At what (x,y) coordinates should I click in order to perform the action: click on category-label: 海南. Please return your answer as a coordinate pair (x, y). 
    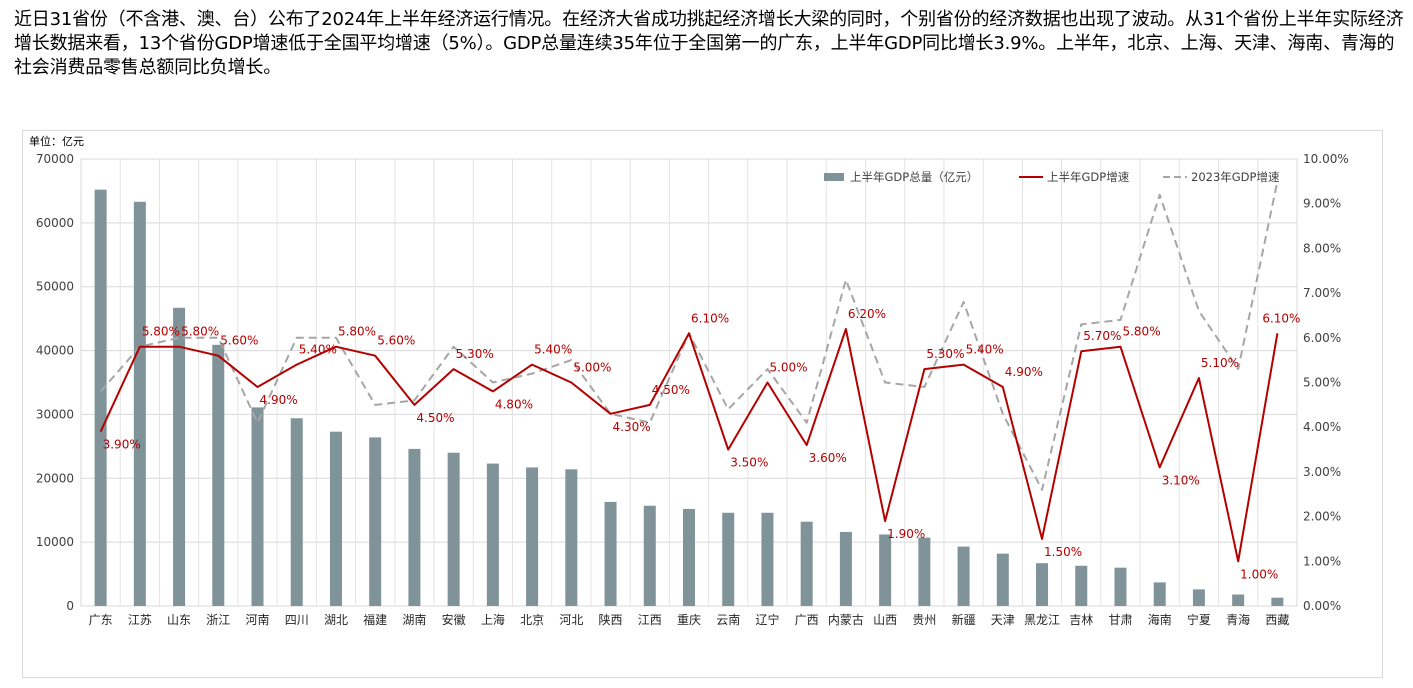
    Looking at the image, I should click on (1160, 619).